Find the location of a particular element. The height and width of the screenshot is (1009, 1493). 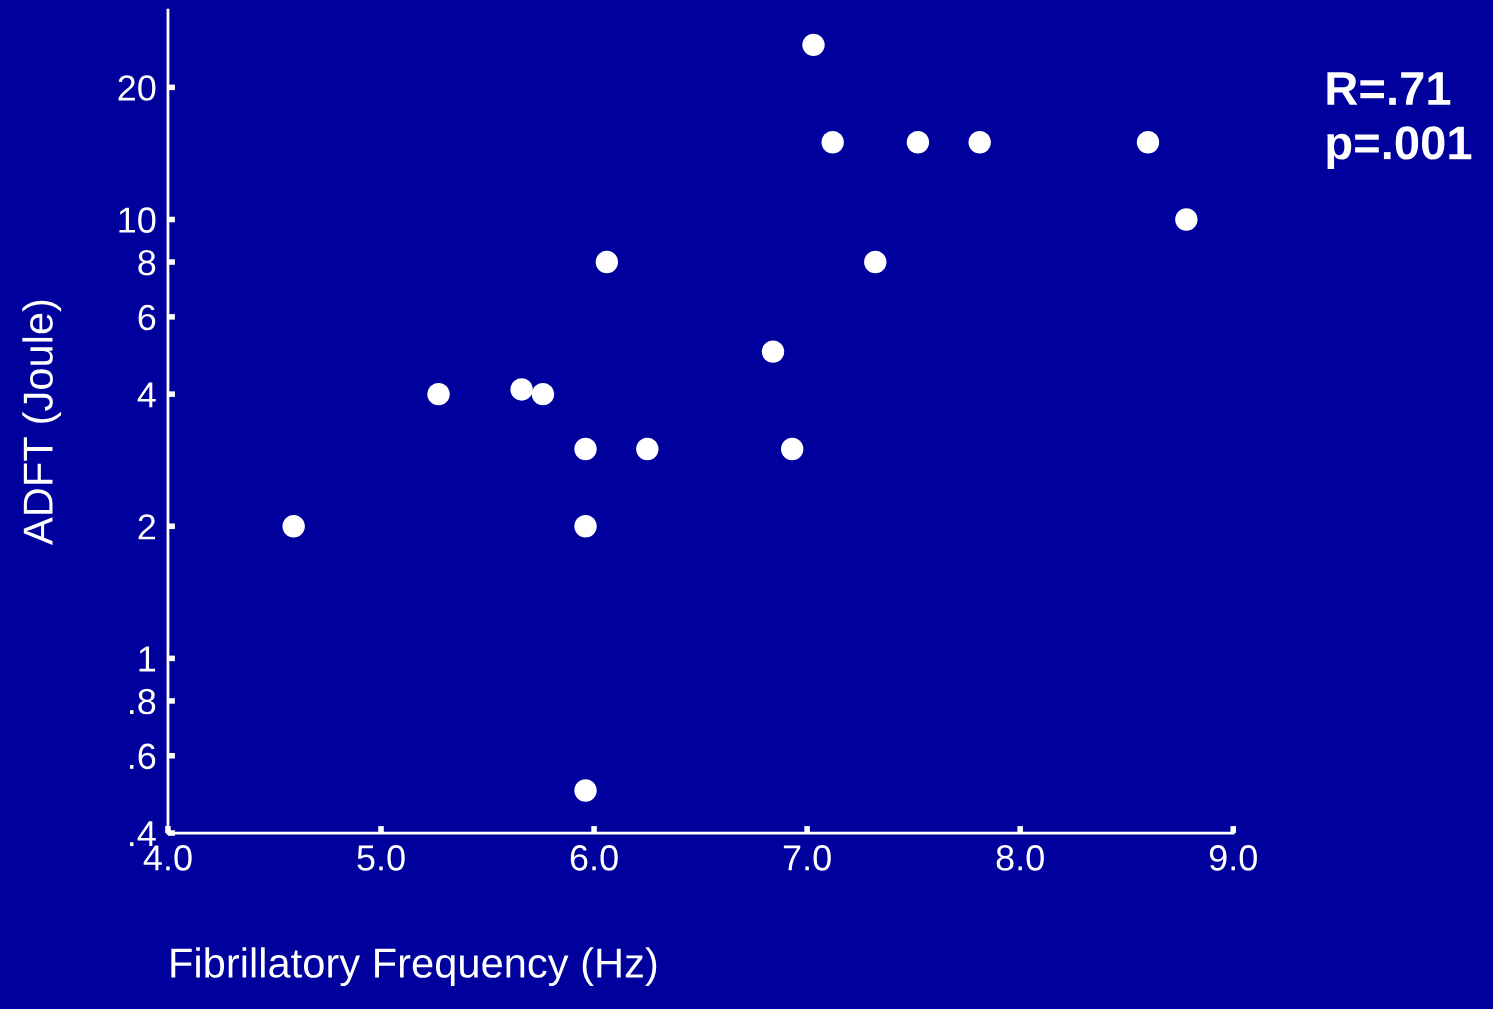

y-tick-label: 6 is located at coordinates (147, 317).